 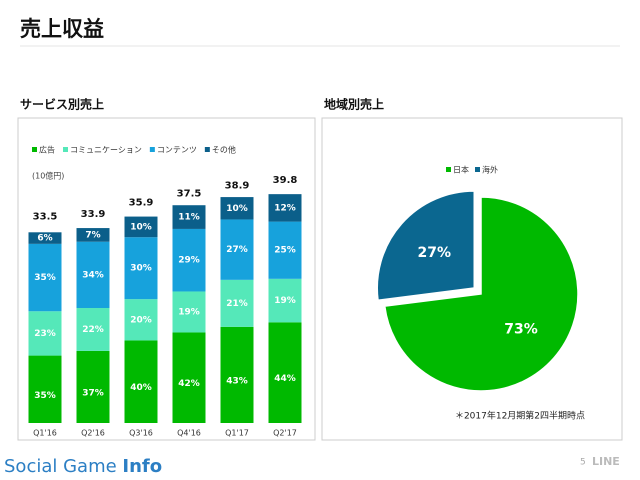 I want to click on data-label: 29%, so click(x=189, y=261).